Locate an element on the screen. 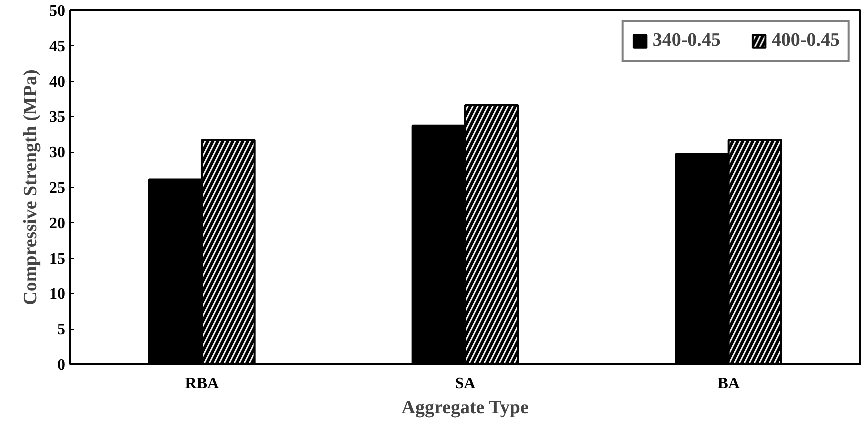  y-tick-label: 30 is located at coordinates (58, 153).